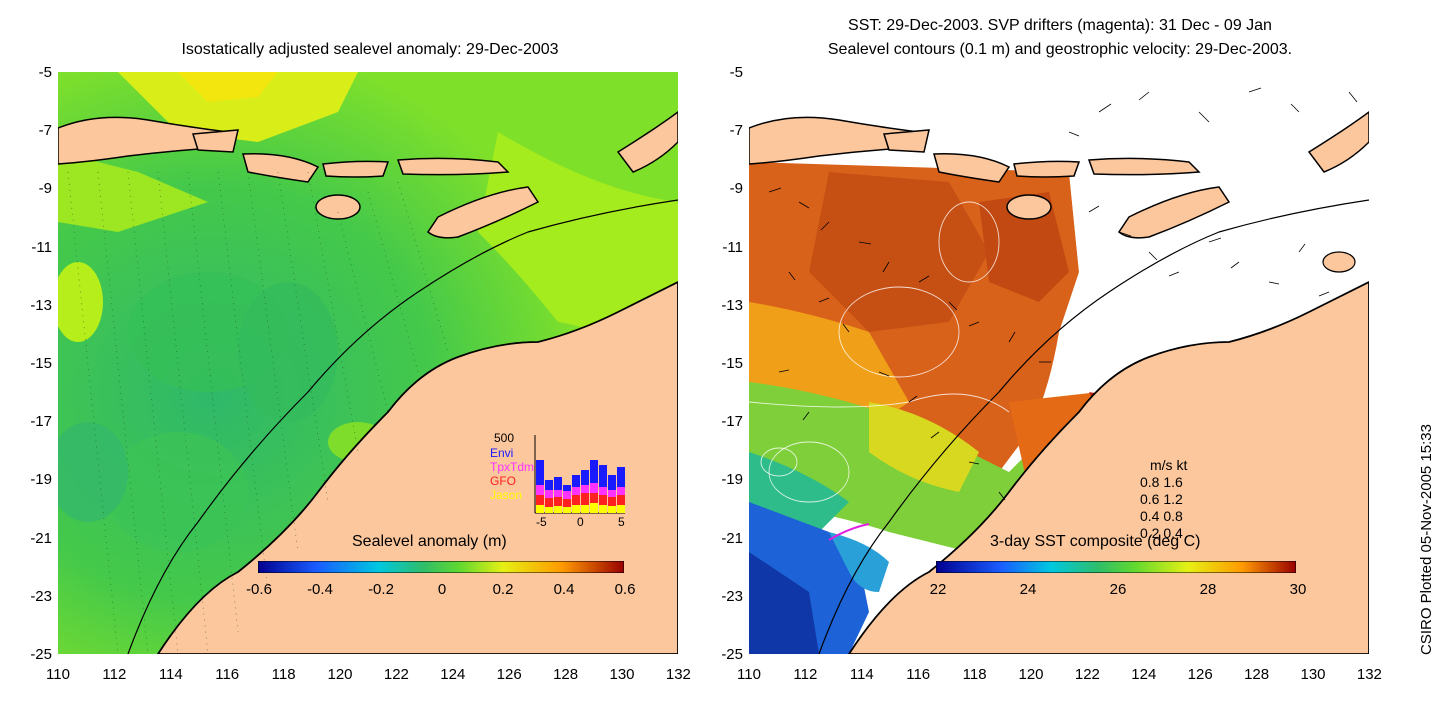  What do you see at coordinates (974, 674) in the screenshot?
I see `right-x-tick: 118` at bounding box center [974, 674].